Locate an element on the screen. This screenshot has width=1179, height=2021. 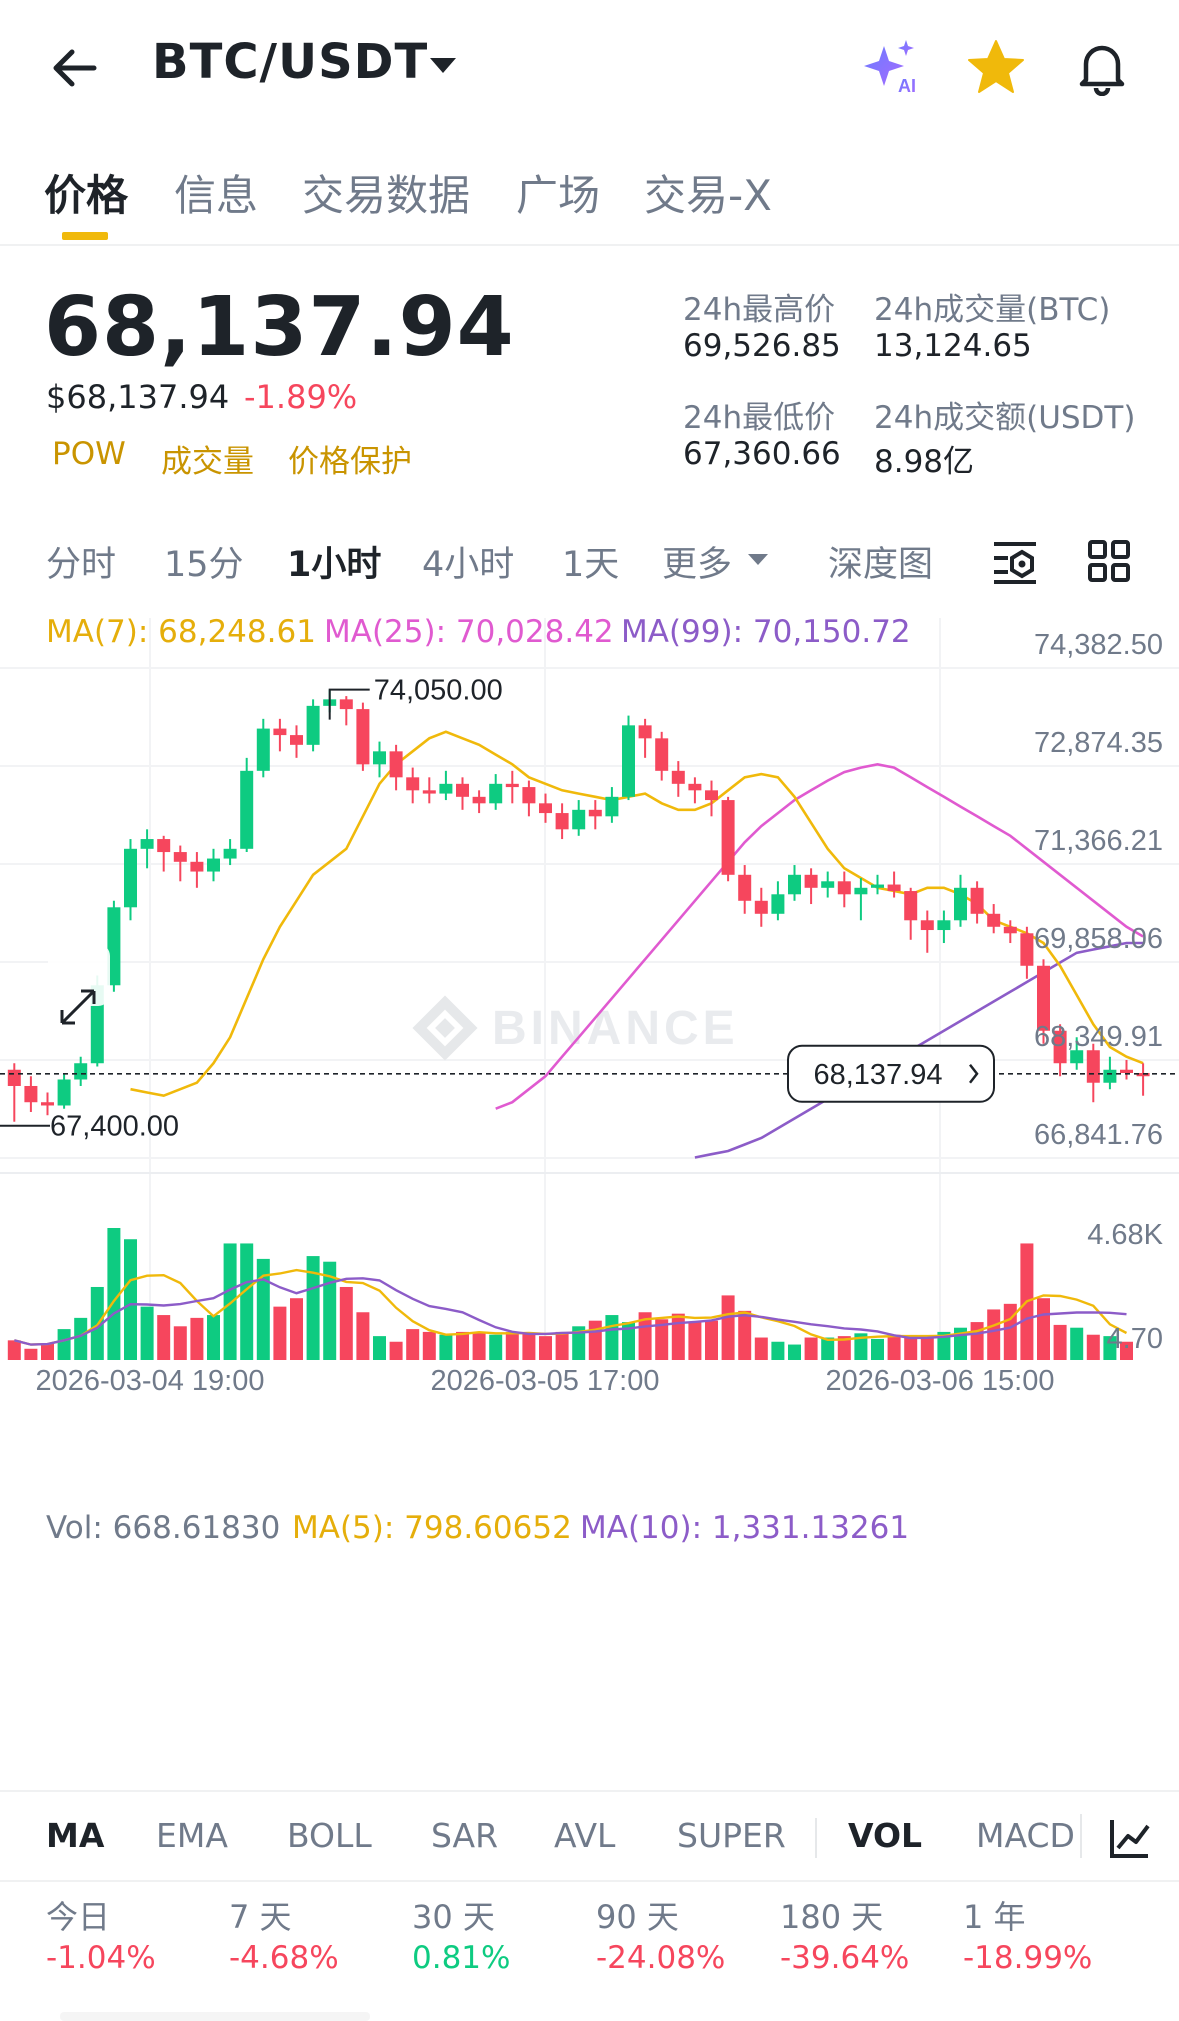
back-arrow-icon is located at coordinates (78, 68).